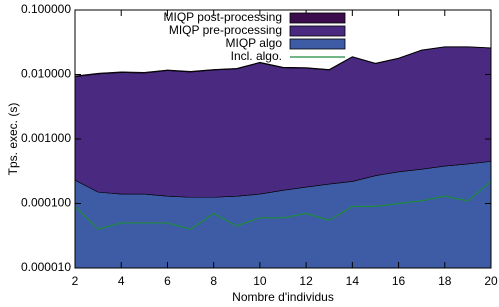 The image size is (499, 307). Describe the element at coordinates (225, 30) in the screenshot. I see `legend-label: MIQP pre-processing` at that location.